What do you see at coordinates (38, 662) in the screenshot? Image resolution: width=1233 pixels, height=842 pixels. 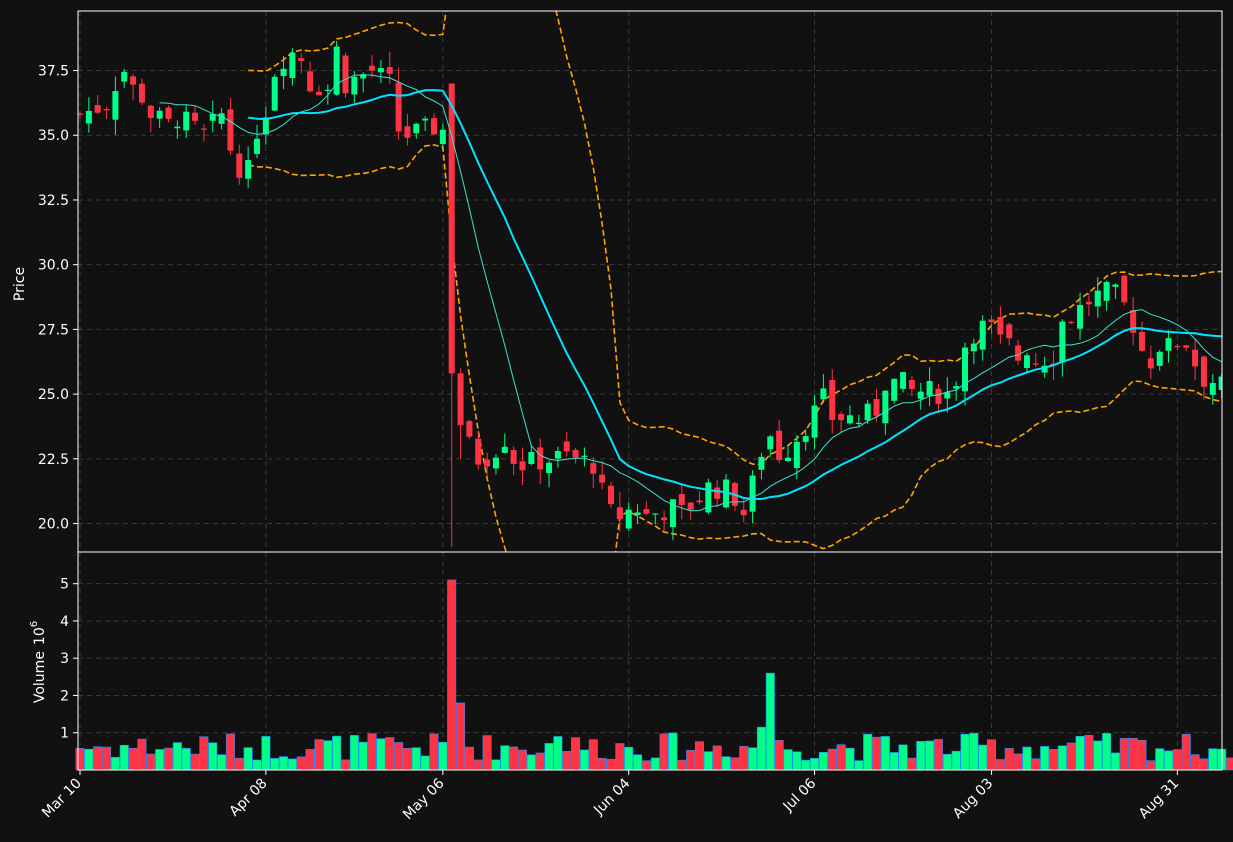 I see `volume-axis-label: Volume106` at bounding box center [38, 662].